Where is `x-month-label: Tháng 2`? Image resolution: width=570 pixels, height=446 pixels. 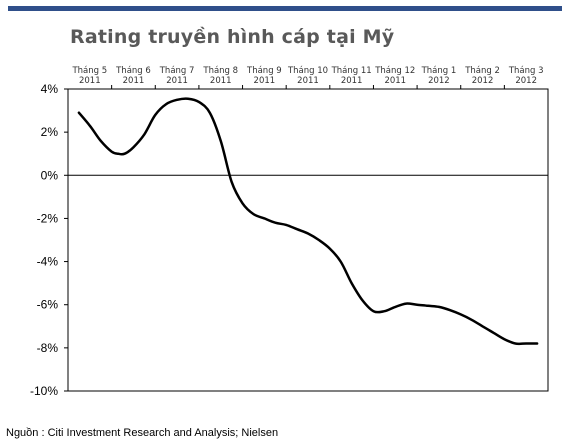 x-month-label: Tháng 2 is located at coordinates (482, 71).